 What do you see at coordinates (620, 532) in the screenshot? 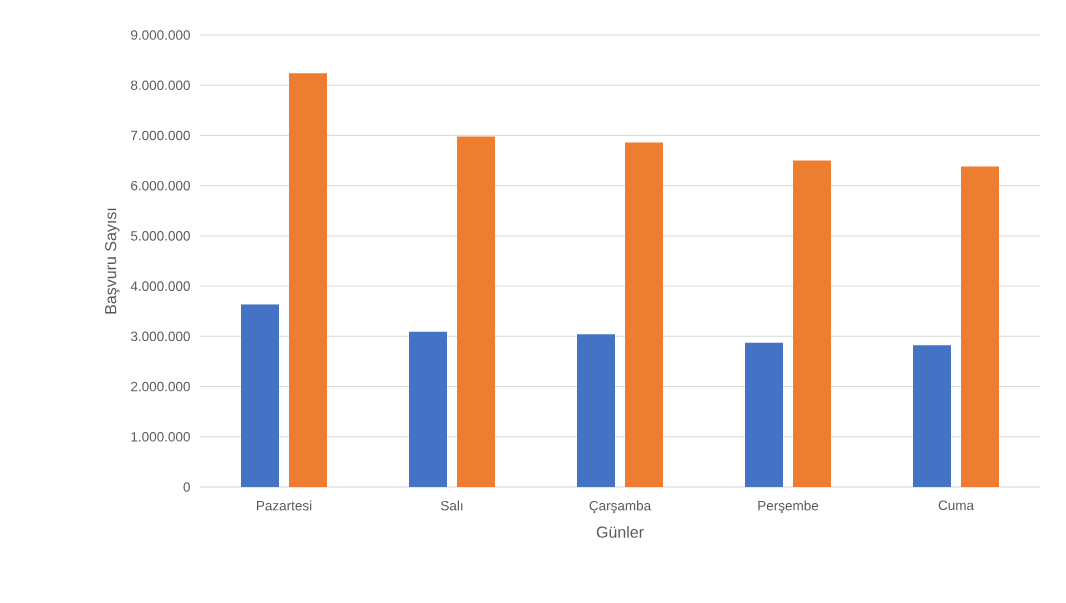
I see `x-axis-title: Günler` at bounding box center [620, 532].